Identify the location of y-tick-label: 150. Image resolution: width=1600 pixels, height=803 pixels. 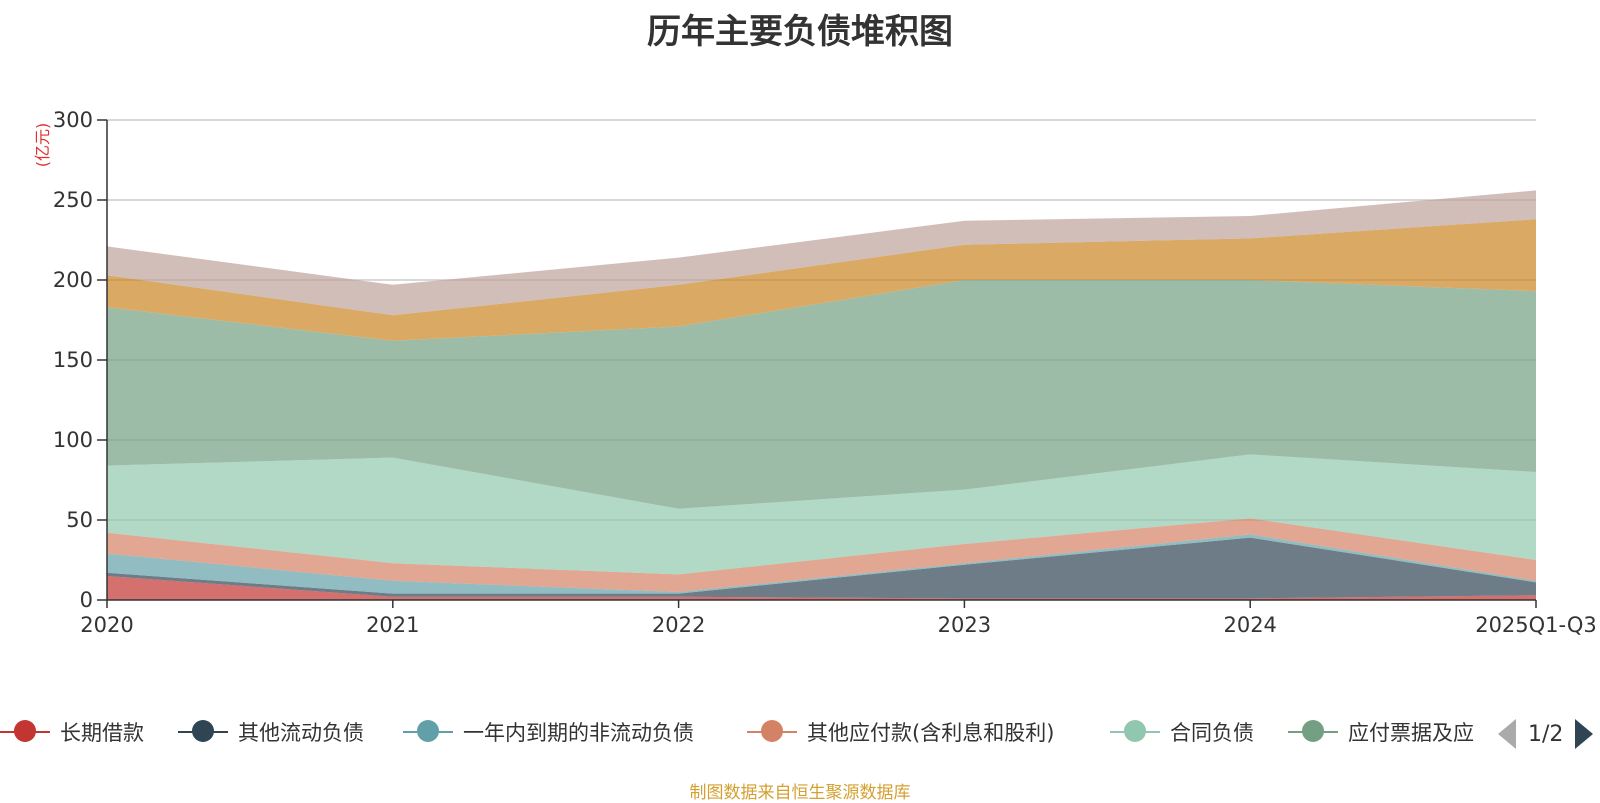
(73, 360).